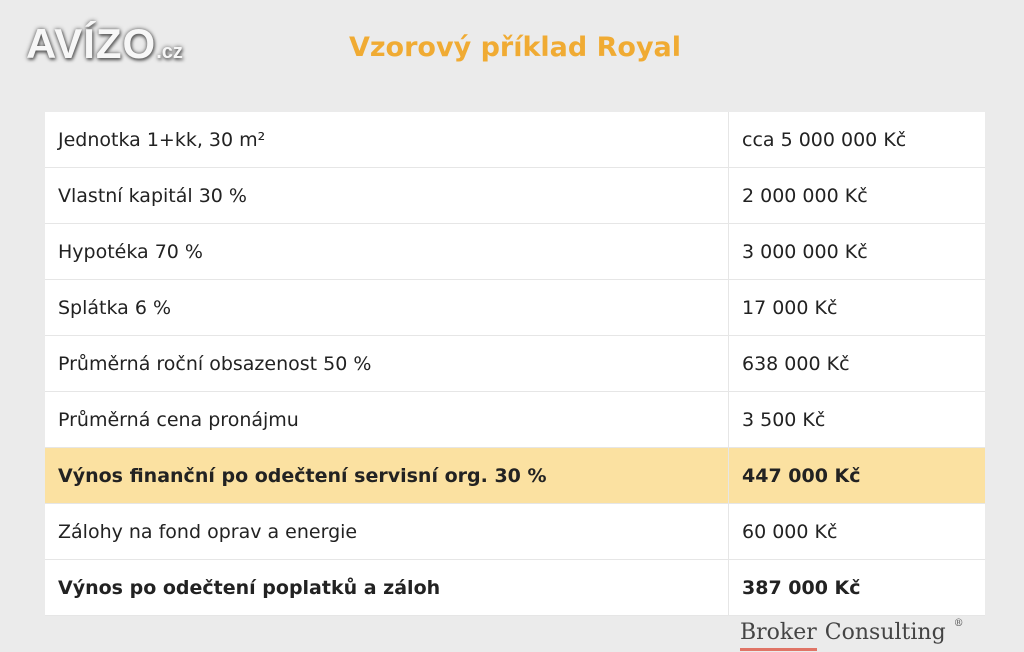  I want to click on row-value: 3 000 000 Kč, so click(856, 251).